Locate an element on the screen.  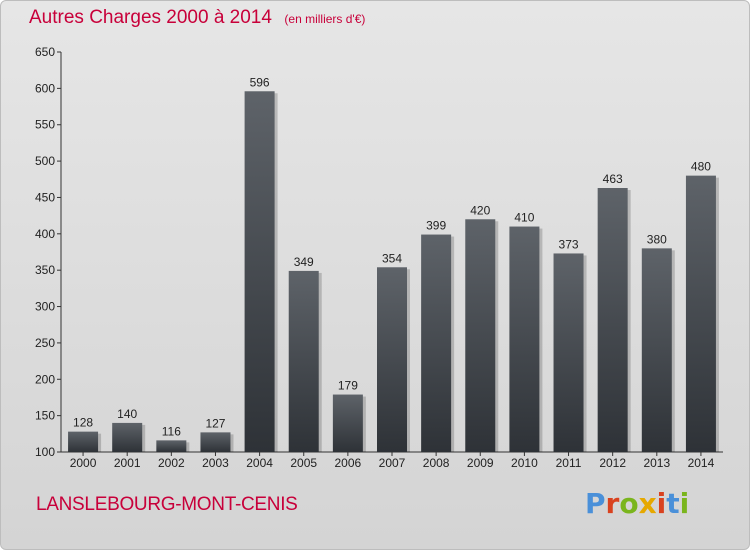
x-tick-label: 2010 is located at coordinates (524, 463).